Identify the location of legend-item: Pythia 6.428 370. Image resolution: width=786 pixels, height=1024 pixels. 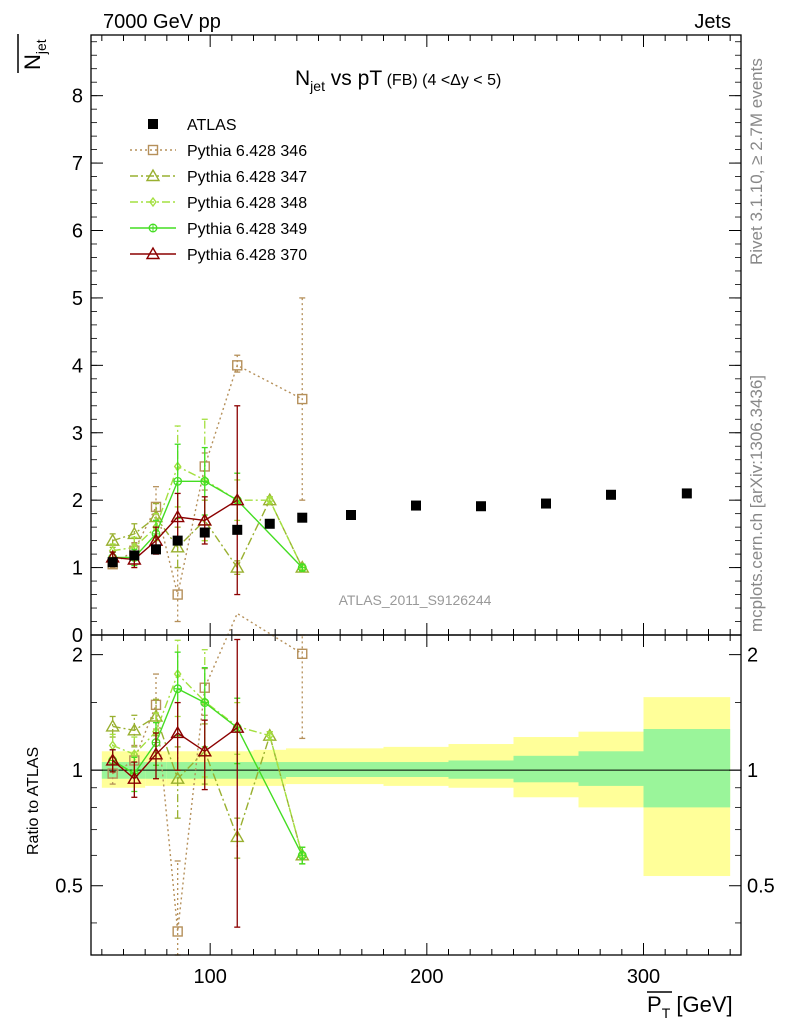
(218, 255).